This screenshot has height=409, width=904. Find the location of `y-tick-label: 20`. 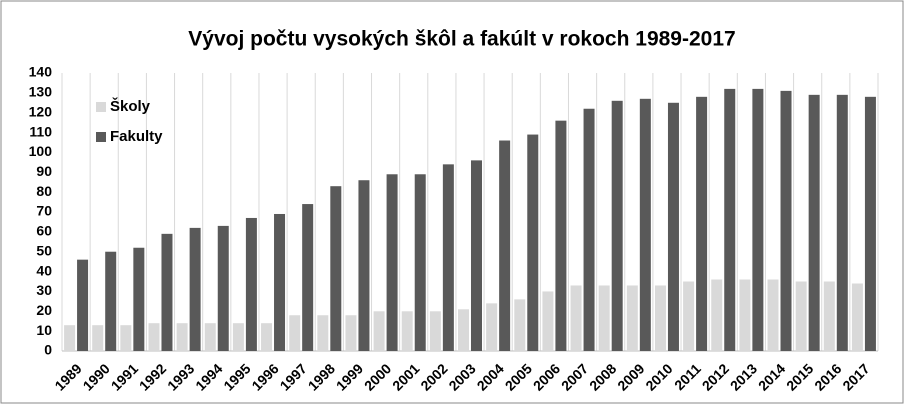

y-tick-label: 20 is located at coordinates (44, 310).